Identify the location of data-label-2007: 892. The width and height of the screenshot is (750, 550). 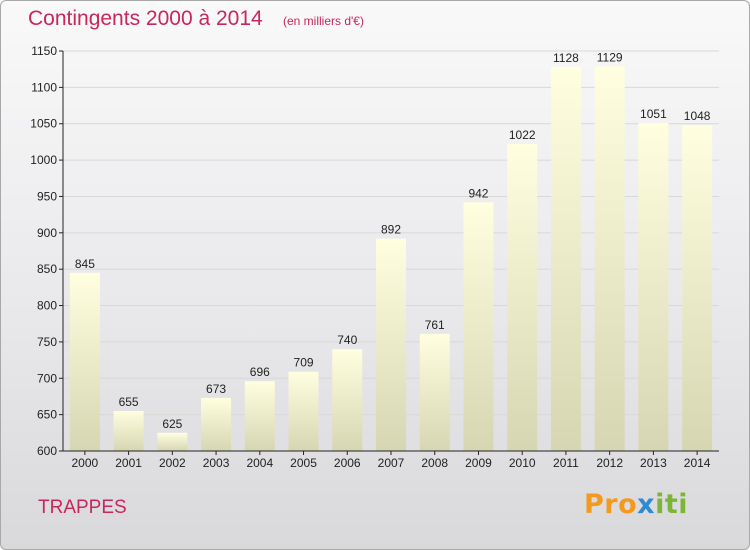
(391, 230).